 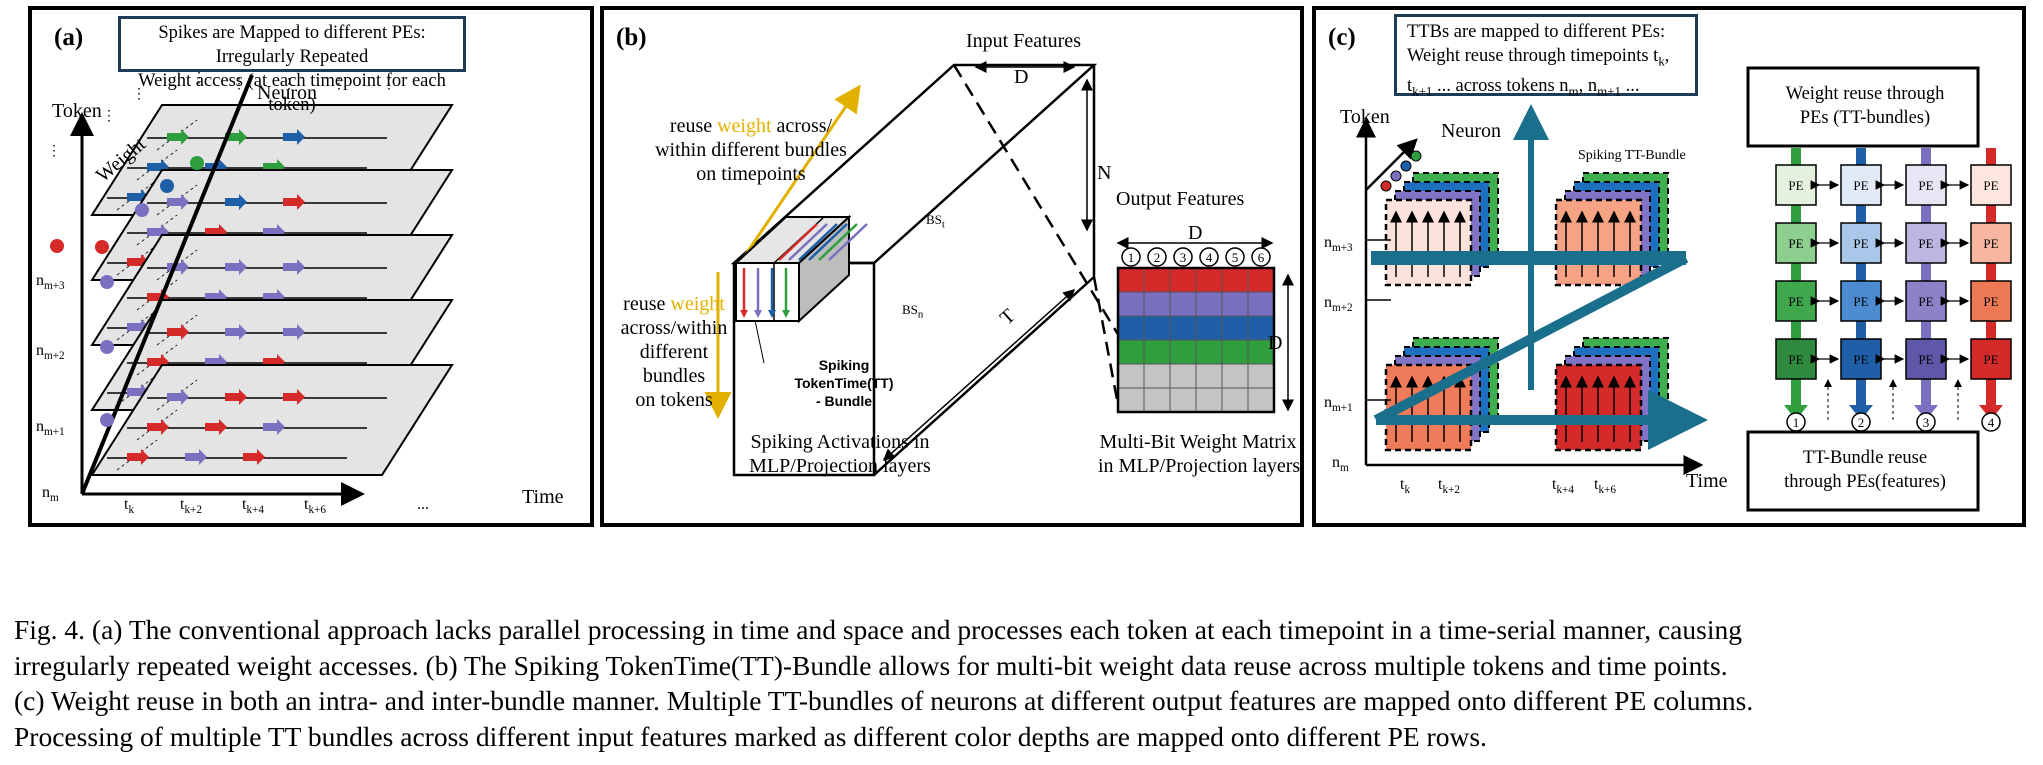 I want to click on weight-ball-purple, so click(x=142, y=210).